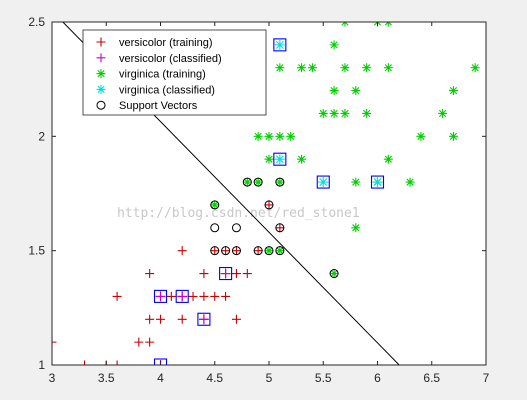  Describe the element at coordinates (41, 136) in the screenshot. I see `y-tick-label: 2` at that location.